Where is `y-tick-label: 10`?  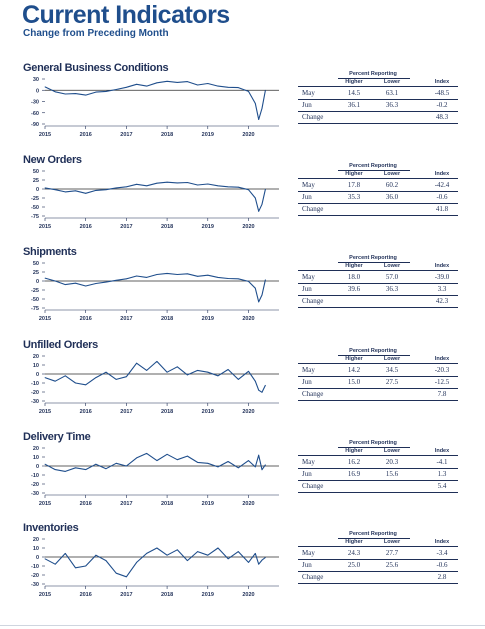
y-tick-label: 10 is located at coordinates (36, 549).